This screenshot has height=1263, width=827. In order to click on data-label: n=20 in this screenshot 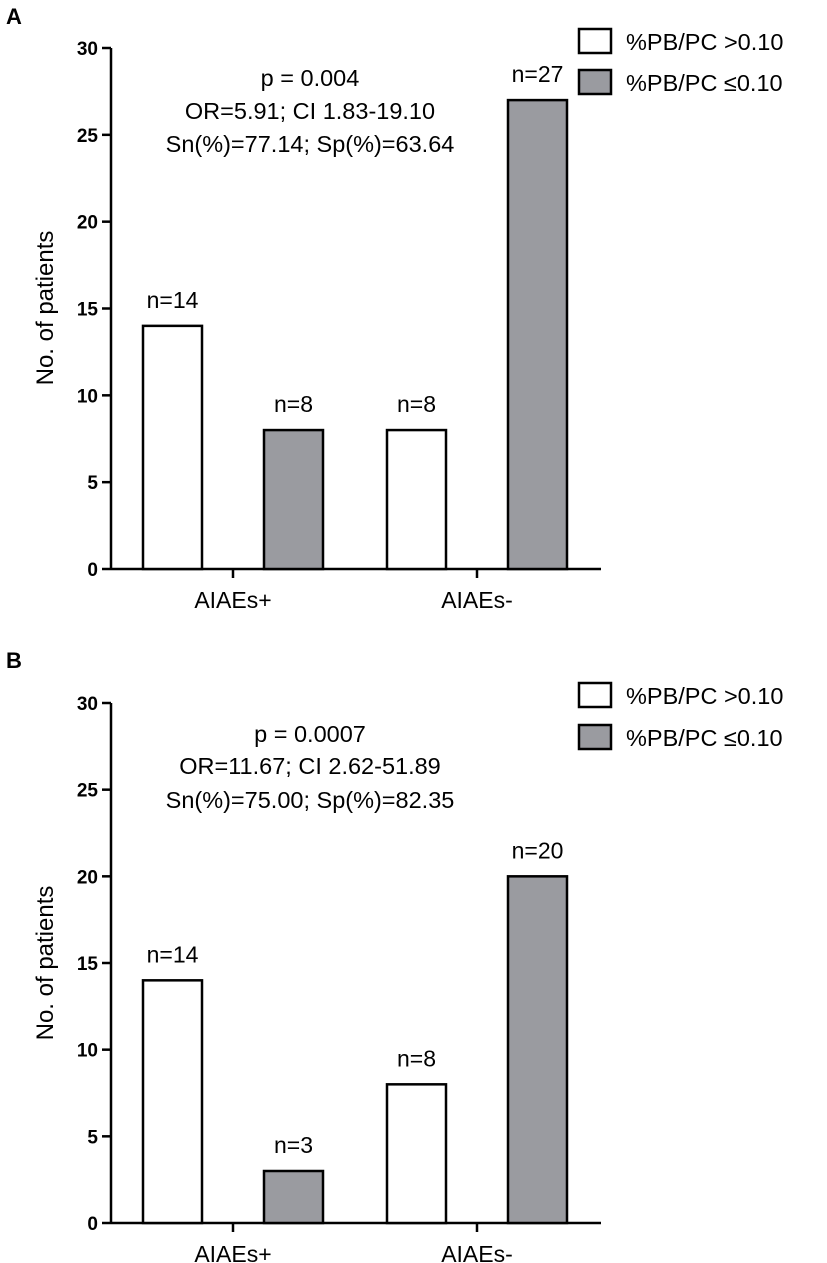, I will do `click(538, 850)`.